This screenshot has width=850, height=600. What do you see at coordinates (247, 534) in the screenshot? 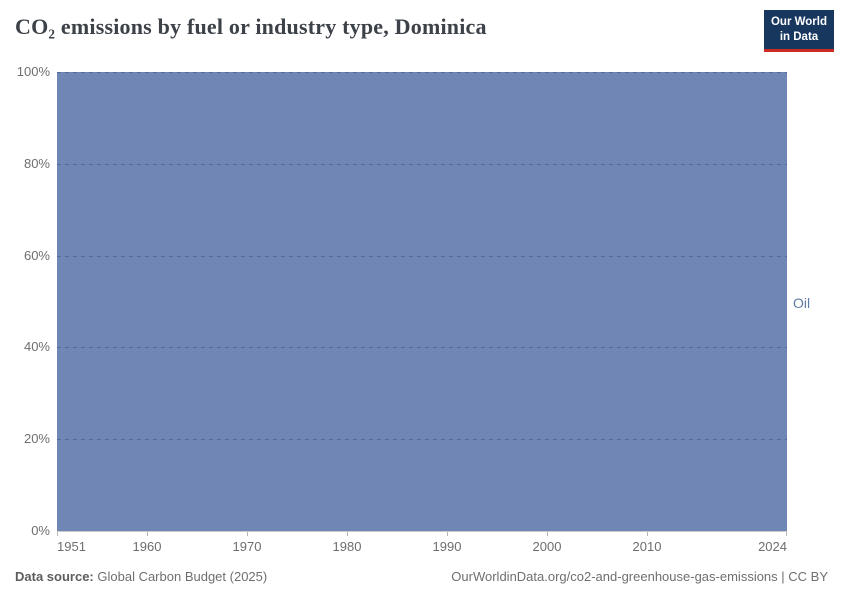
I see `x-tick-1970` at bounding box center [247, 534].